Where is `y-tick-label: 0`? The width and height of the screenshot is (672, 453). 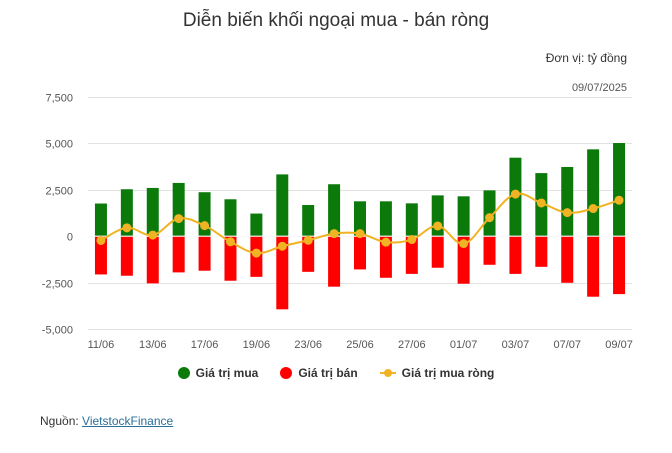 y-tick-label: 0 is located at coordinates (70, 238).